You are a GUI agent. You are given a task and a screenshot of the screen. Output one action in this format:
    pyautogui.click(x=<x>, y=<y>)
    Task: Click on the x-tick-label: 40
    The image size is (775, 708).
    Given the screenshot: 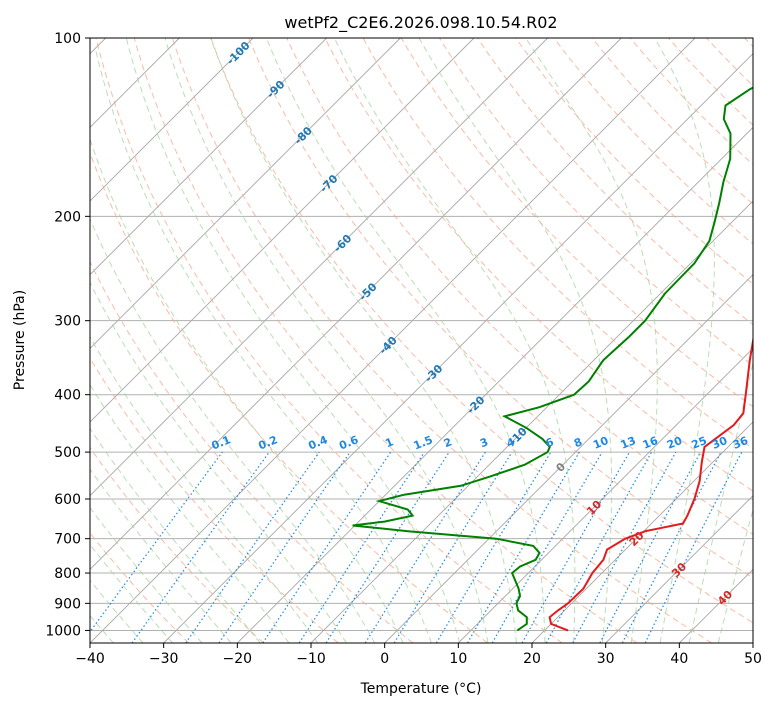 What is the action you would take?
    pyautogui.click(x=679, y=659)
    